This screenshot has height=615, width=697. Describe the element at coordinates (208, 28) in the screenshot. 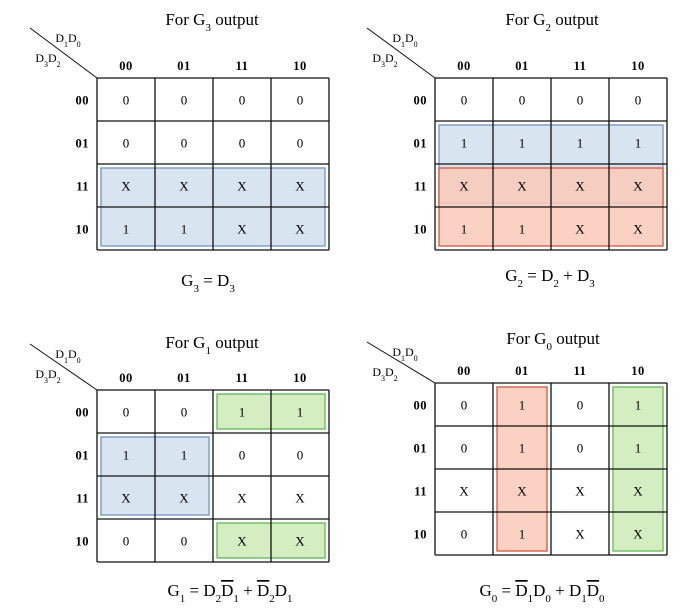

I see `map-title-part: 3` at that location.